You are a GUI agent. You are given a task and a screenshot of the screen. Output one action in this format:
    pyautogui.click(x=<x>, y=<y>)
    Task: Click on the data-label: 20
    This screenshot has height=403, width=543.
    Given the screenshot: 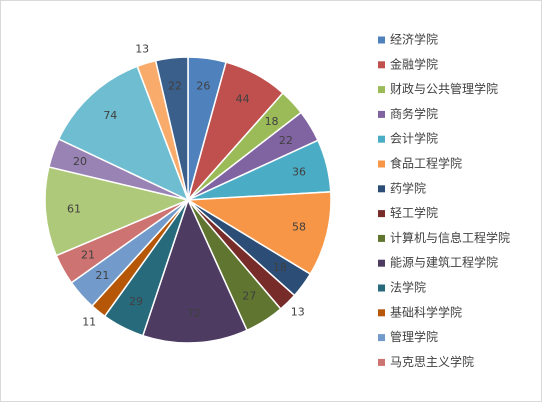 What is the action you would take?
    pyautogui.click(x=80, y=161)
    